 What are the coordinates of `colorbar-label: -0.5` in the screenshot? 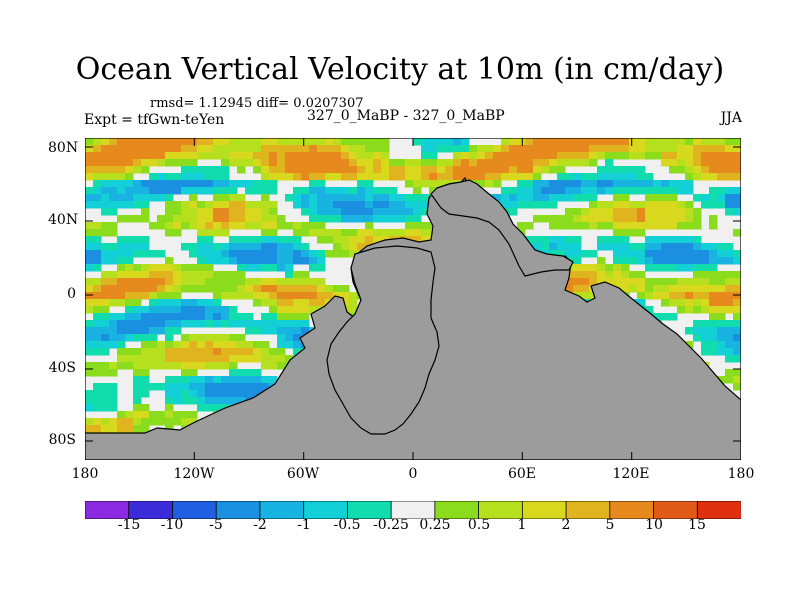 It's located at (347, 525).